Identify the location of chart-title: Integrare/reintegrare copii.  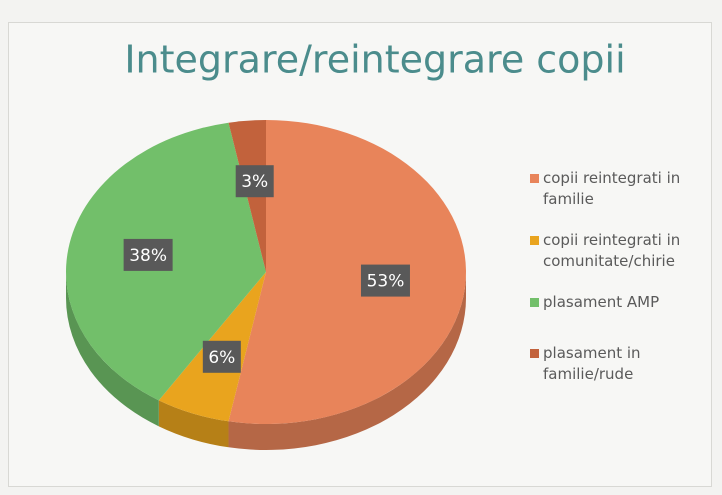
(374, 60).